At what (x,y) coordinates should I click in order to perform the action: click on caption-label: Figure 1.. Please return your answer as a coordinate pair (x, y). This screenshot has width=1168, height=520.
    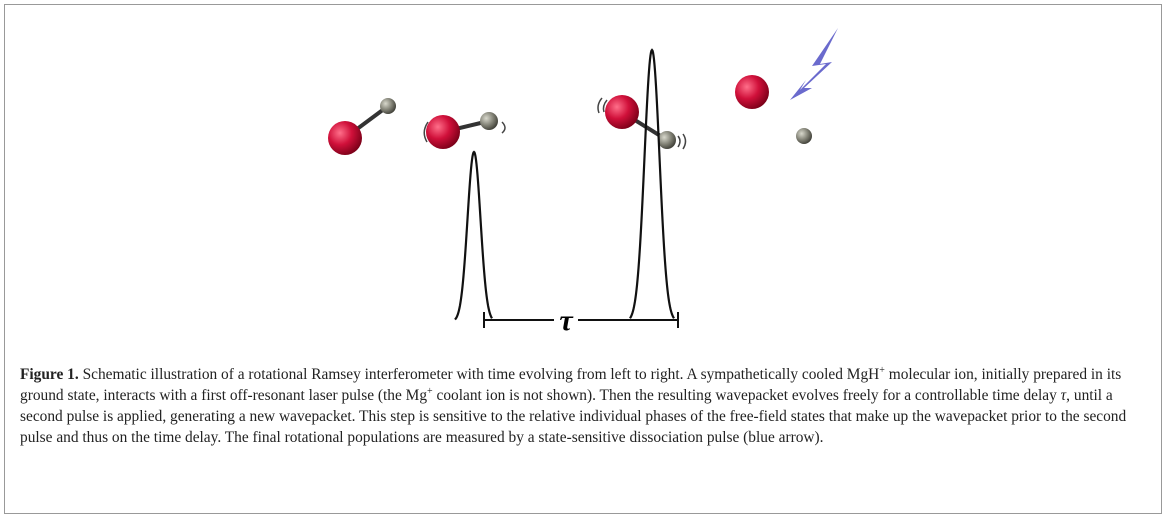
    Looking at the image, I should click on (49, 374).